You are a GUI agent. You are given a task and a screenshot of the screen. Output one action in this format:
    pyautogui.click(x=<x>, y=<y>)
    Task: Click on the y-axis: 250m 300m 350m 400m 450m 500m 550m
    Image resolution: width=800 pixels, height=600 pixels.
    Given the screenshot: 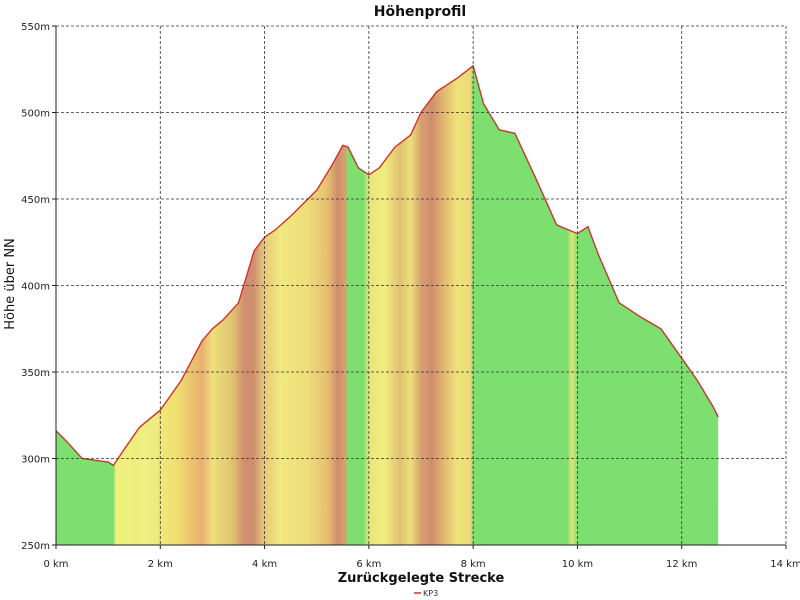 What is the action you would take?
    pyautogui.click(x=39, y=287)
    